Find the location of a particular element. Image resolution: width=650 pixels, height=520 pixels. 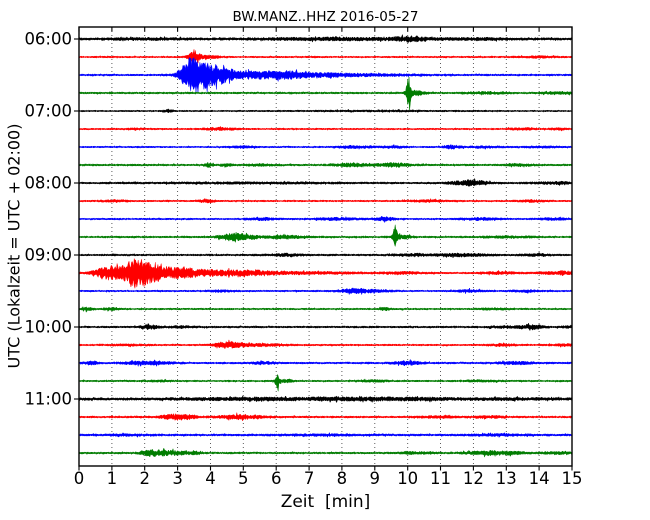

x-tick-label: 14 is located at coordinates (539, 478).